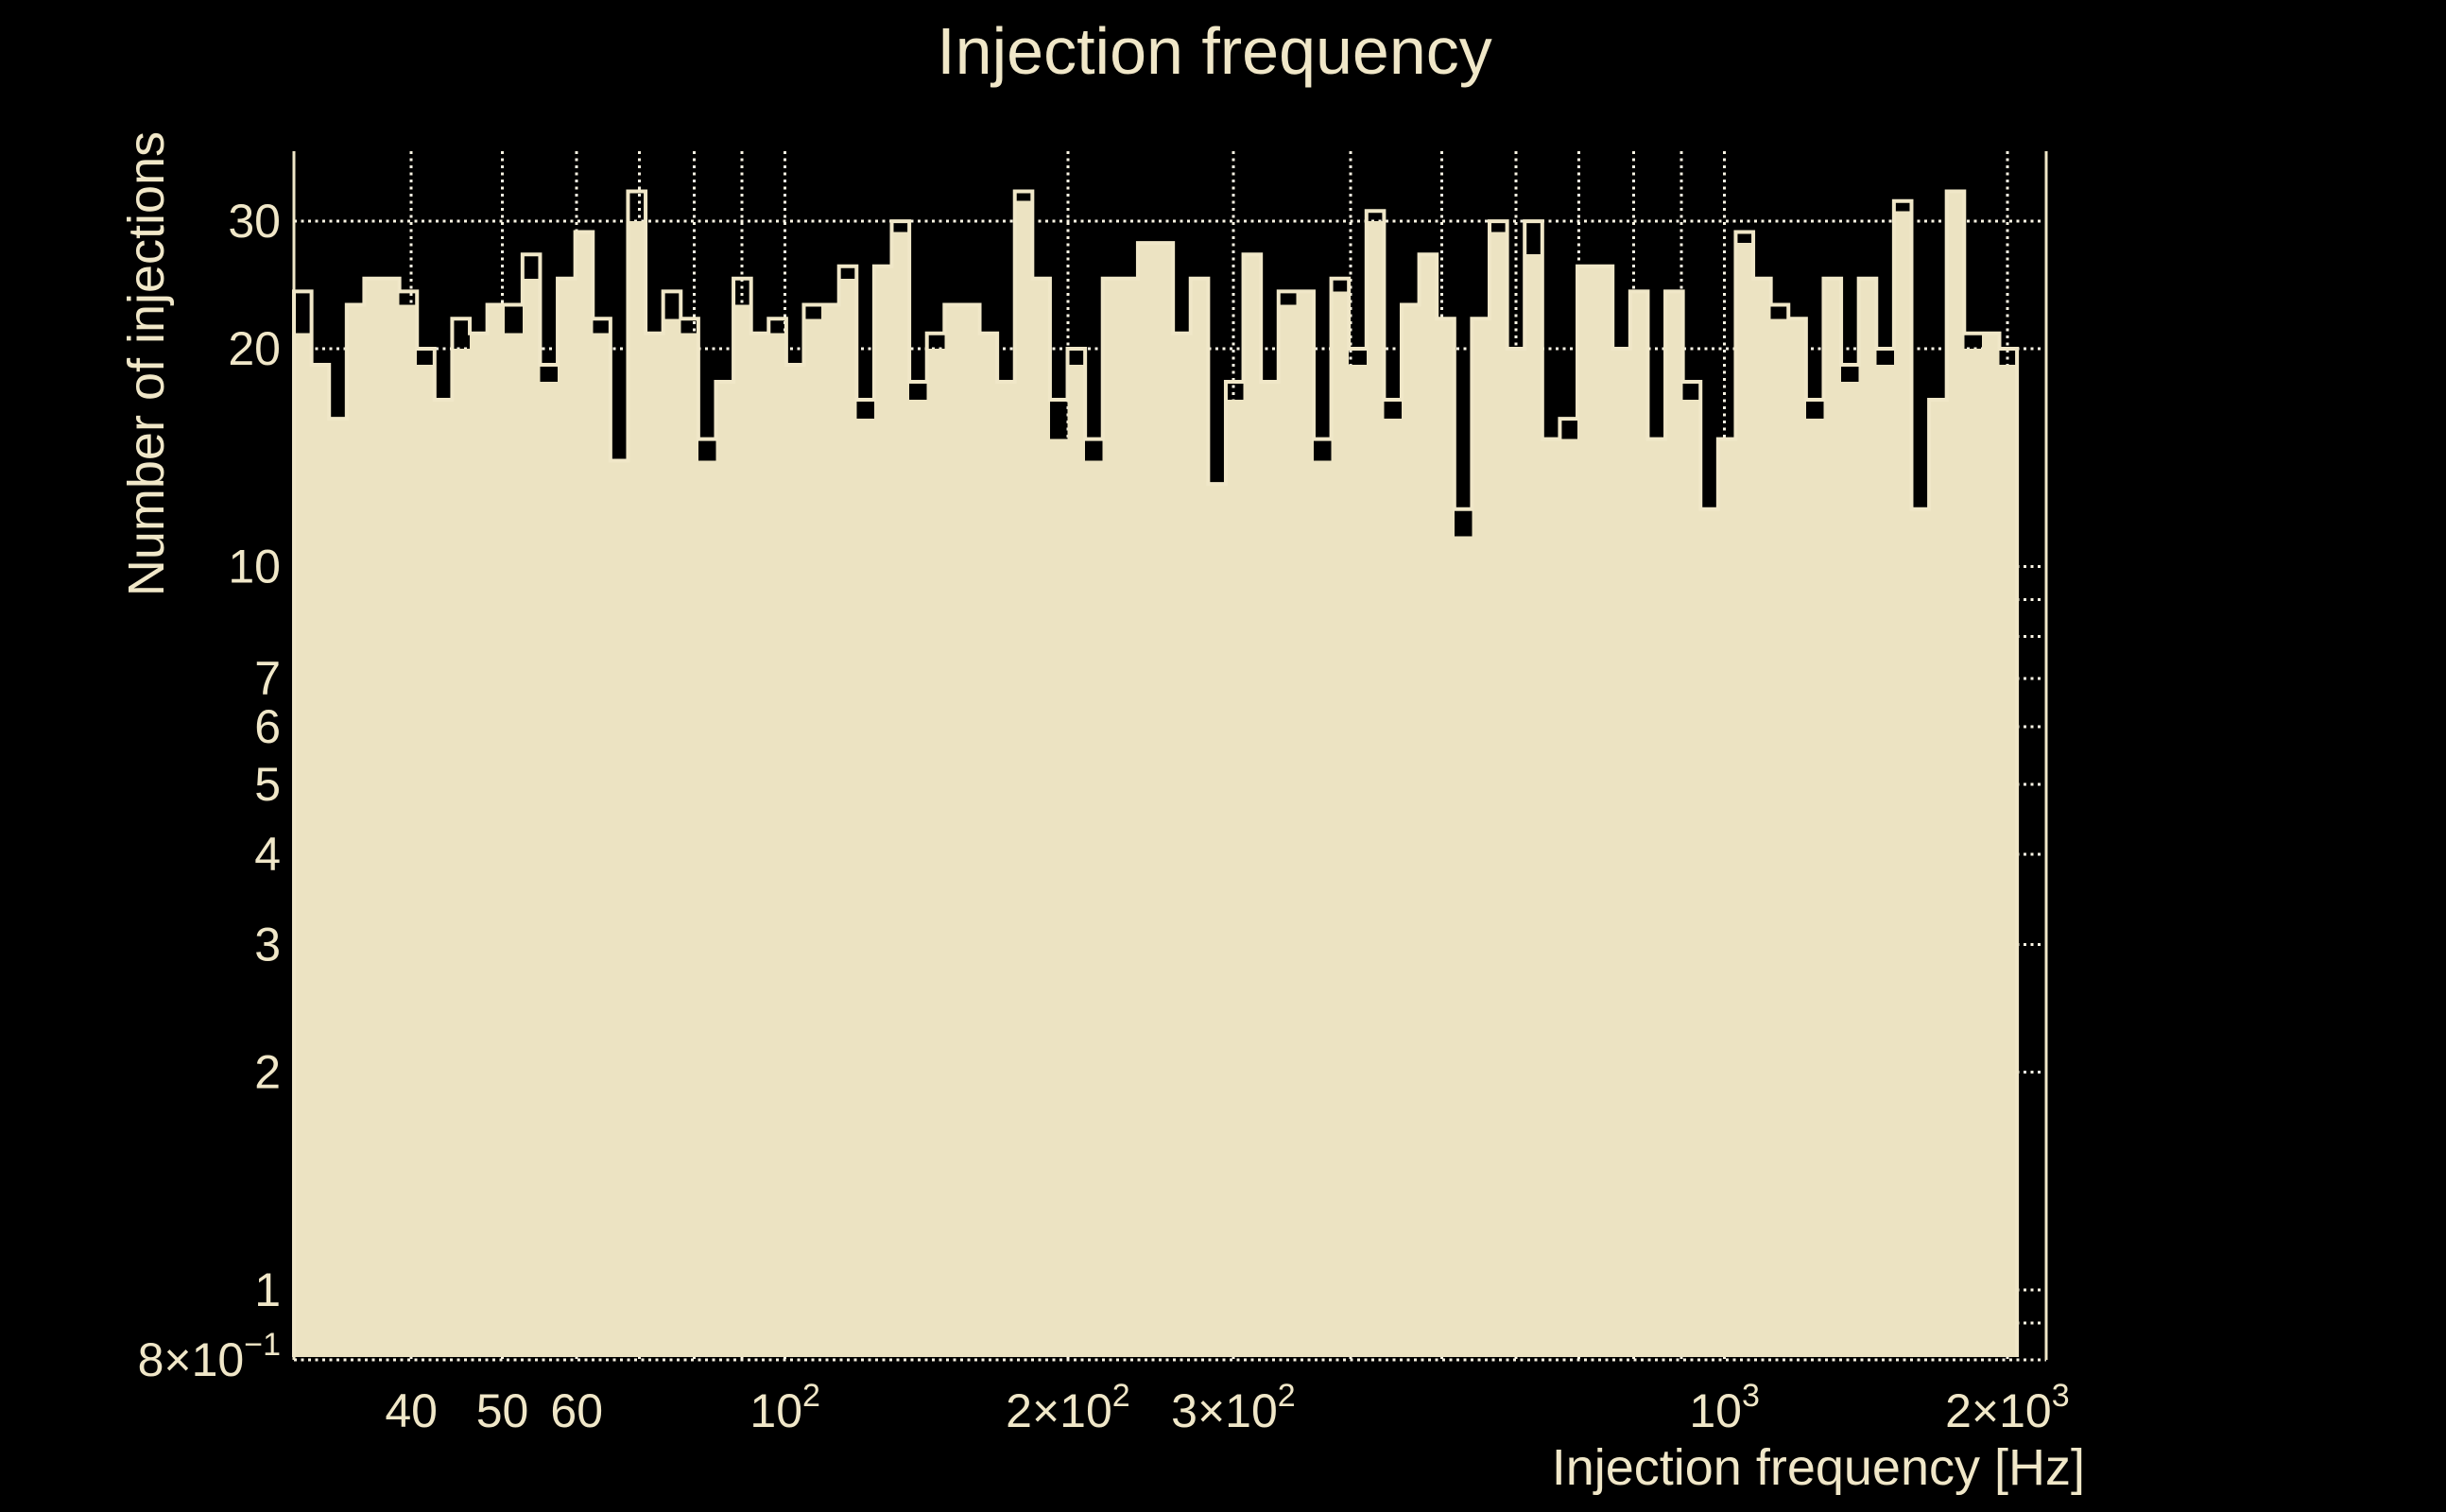 This screenshot has height=1512, width=2446. Describe the element at coordinates (267, 726) in the screenshot. I see `y-tick-label: 6` at that location.